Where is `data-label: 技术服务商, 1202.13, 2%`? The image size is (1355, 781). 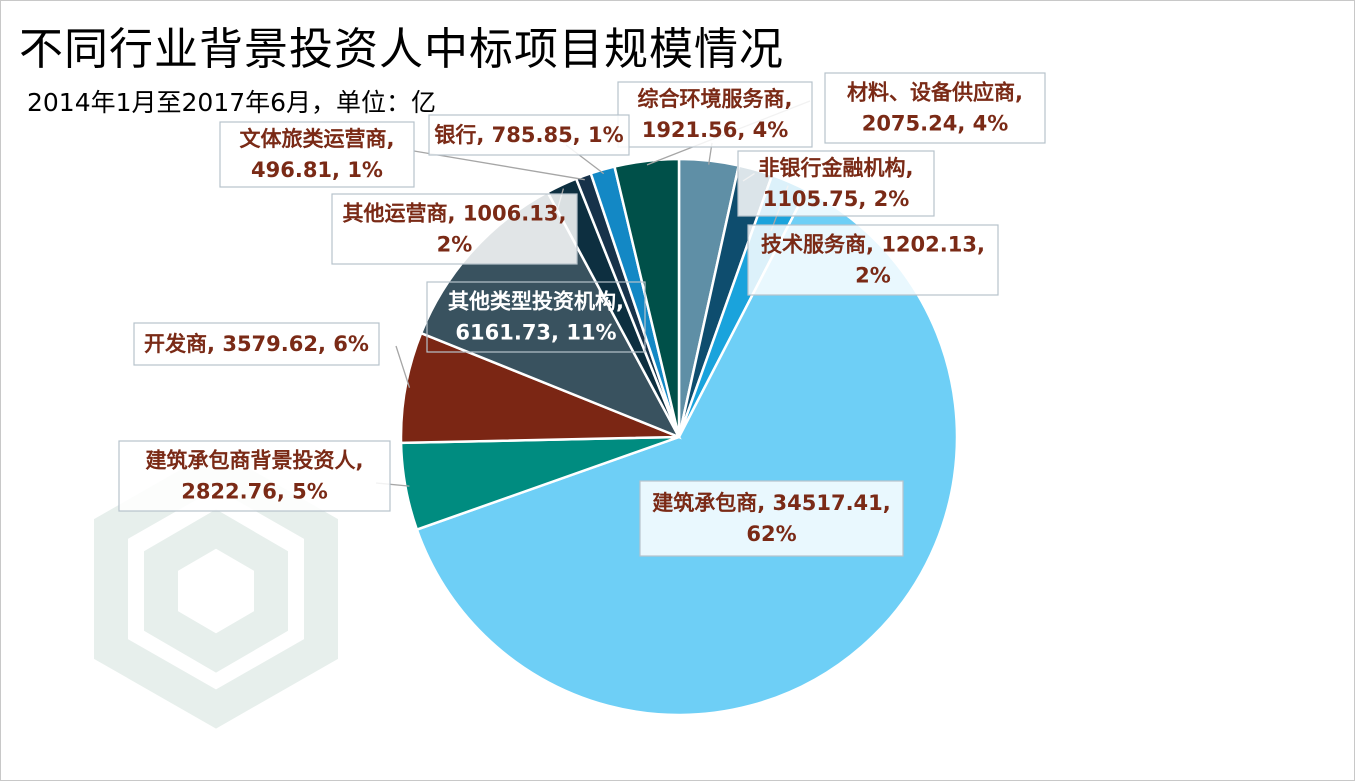 data-label: 技术服务商, 1202.13, 2% is located at coordinates (873, 260).